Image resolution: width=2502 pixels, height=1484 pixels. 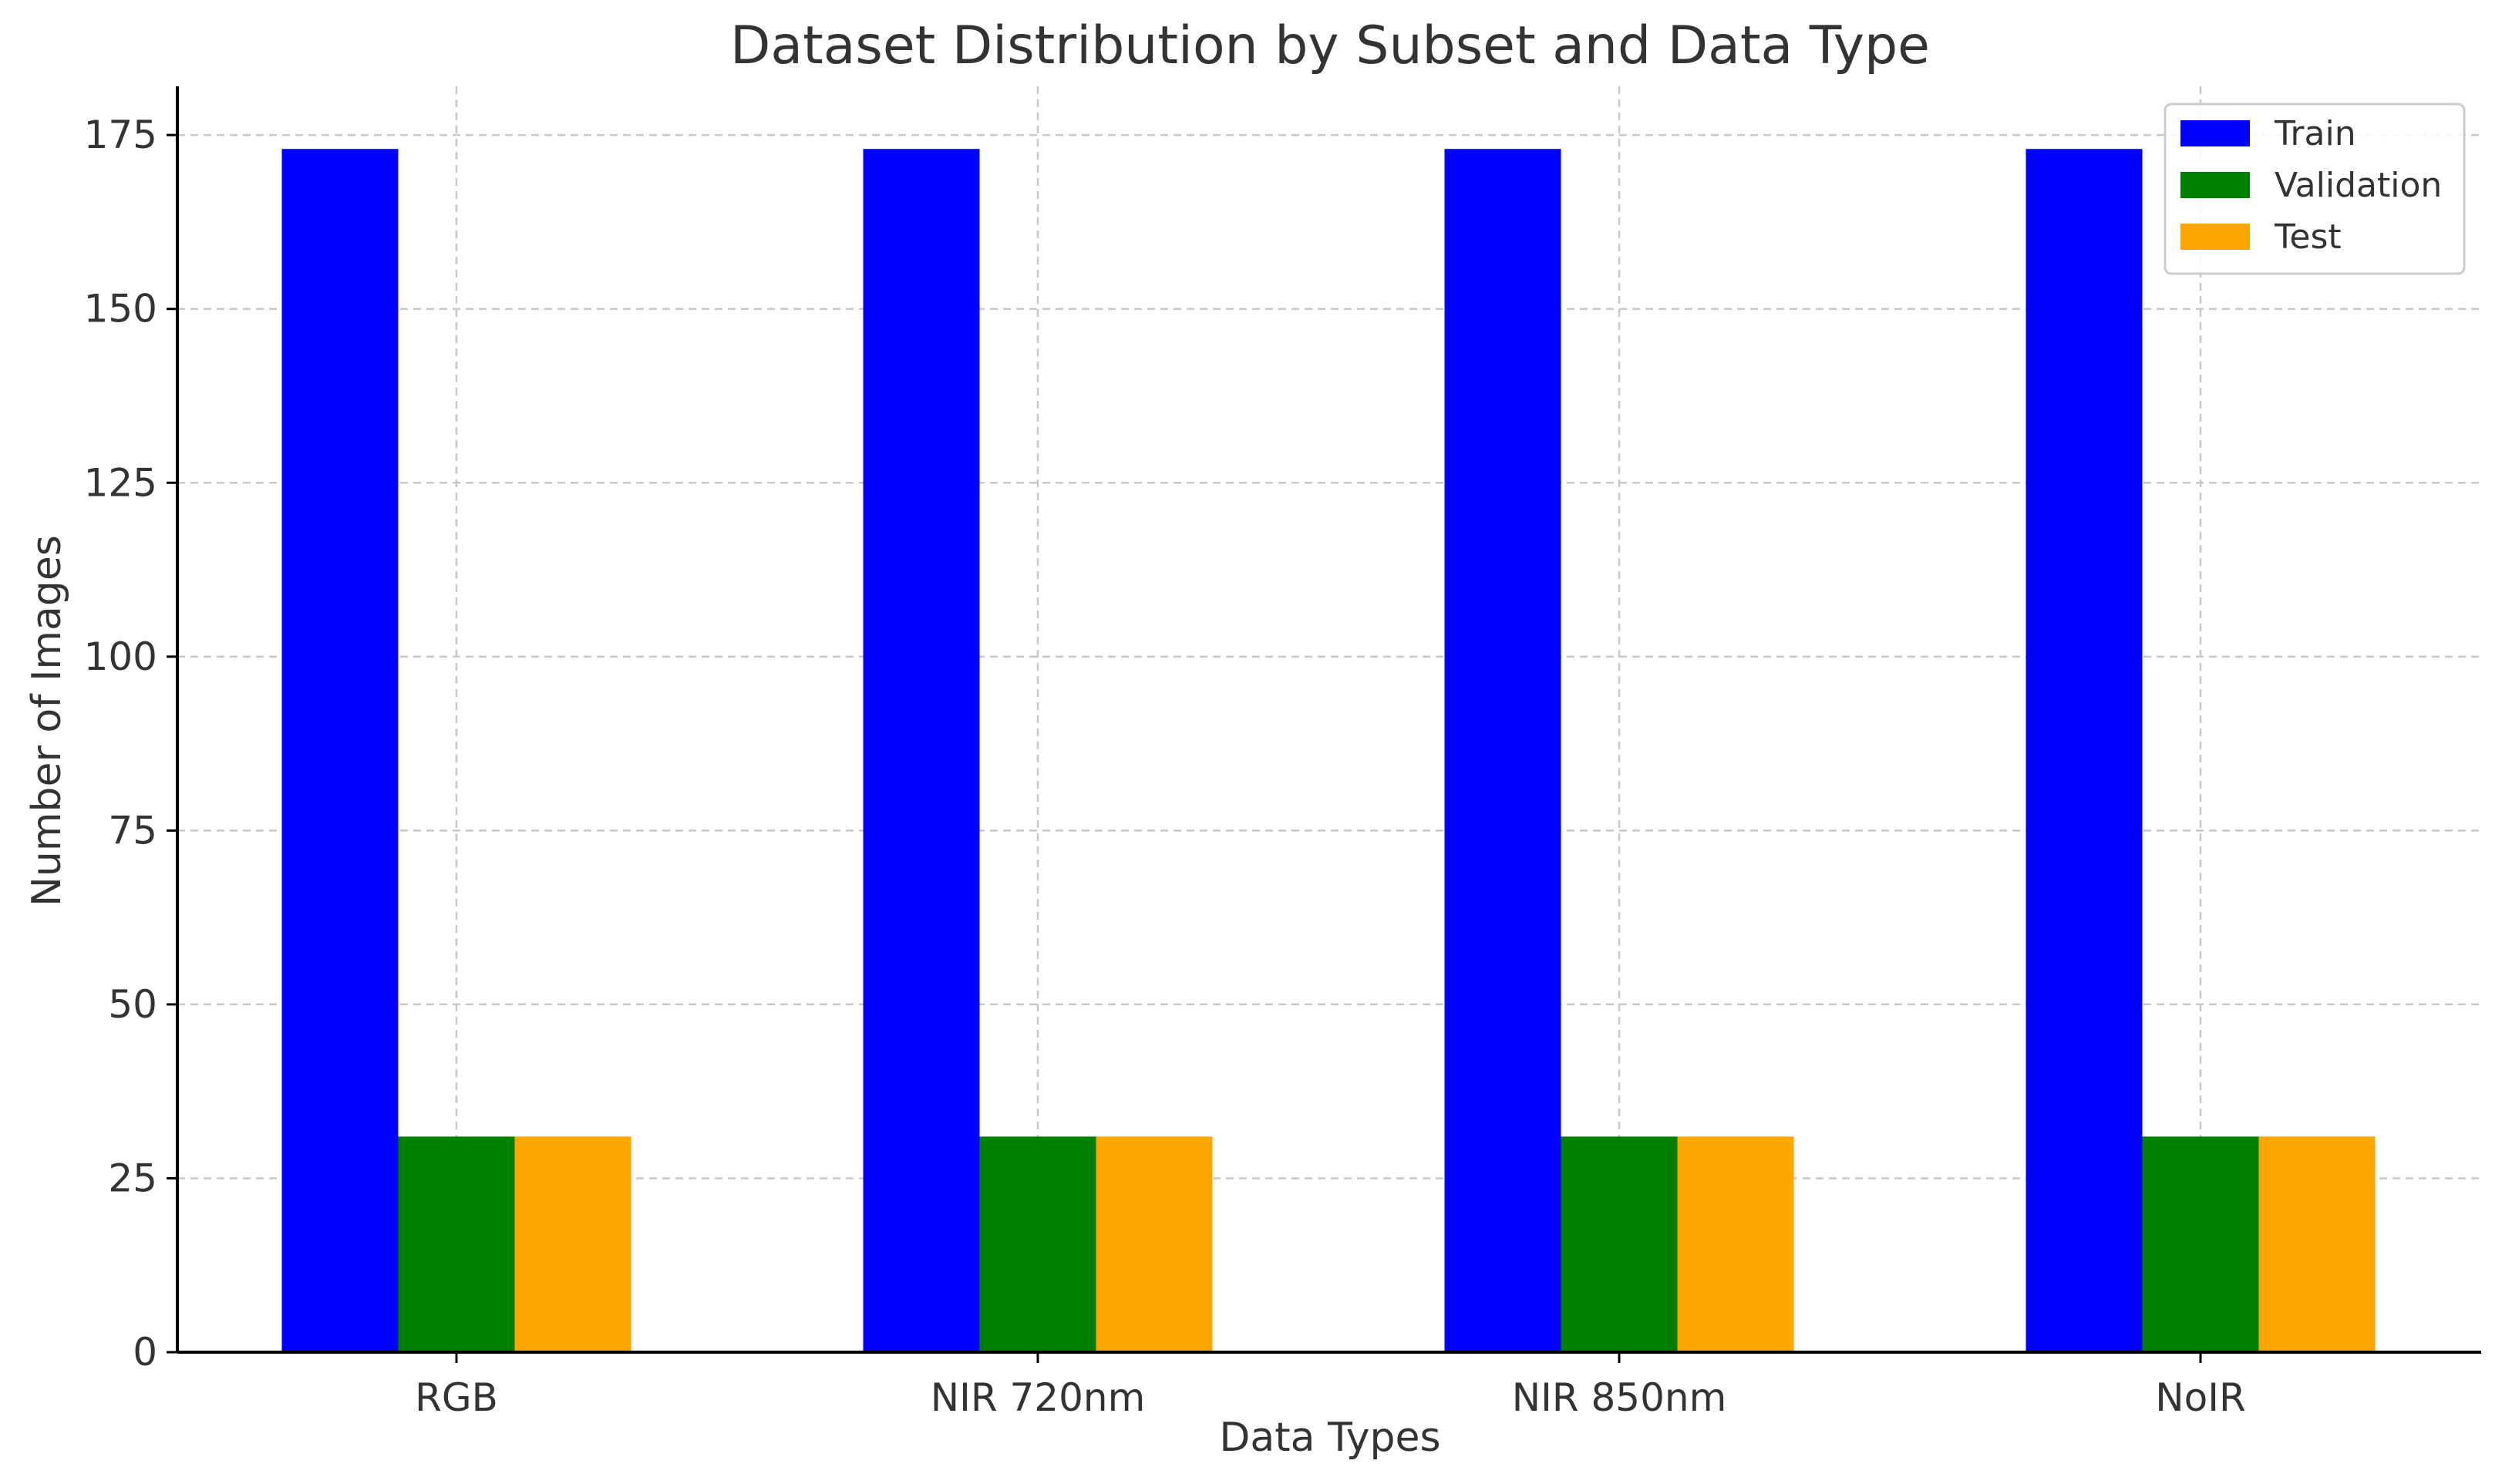 I want to click on x-axis-label: Data Types, so click(x=1329, y=1438).